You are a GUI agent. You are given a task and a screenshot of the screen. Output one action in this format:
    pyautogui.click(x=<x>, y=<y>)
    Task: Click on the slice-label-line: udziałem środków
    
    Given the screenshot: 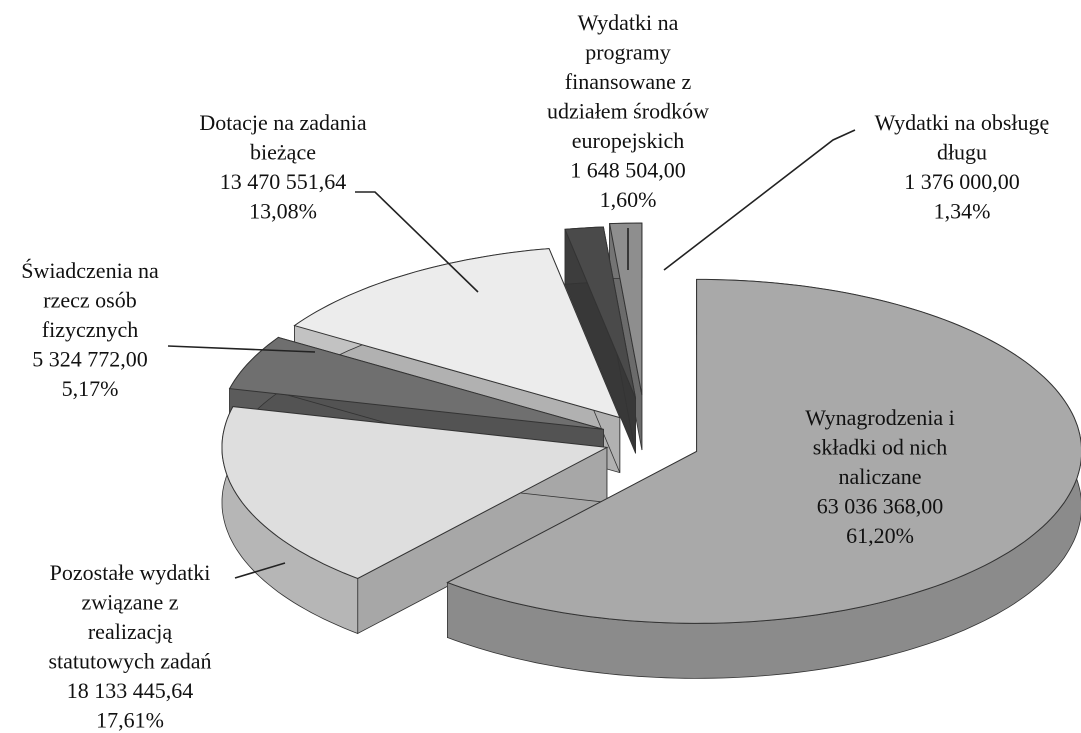 What is the action you would take?
    pyautogui.click(x=628, y=111)
    